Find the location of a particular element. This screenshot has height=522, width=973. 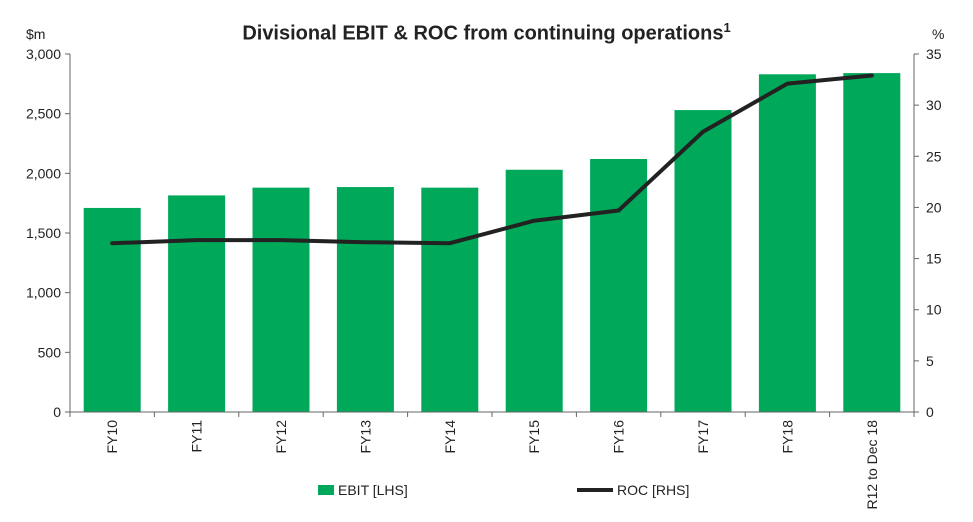

x-tick-label-8: FY18 is located at coordinates (787, 437).